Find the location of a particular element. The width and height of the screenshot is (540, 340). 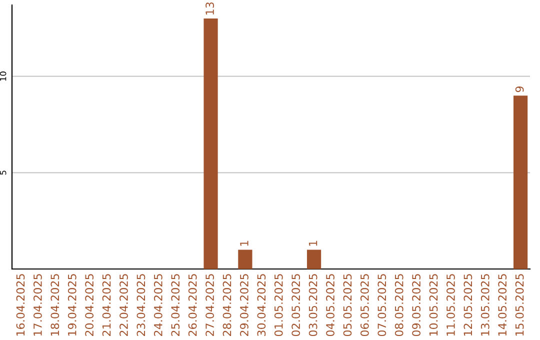

x-tick-label: 24.04.2025 is located at coordinates (158, 305).